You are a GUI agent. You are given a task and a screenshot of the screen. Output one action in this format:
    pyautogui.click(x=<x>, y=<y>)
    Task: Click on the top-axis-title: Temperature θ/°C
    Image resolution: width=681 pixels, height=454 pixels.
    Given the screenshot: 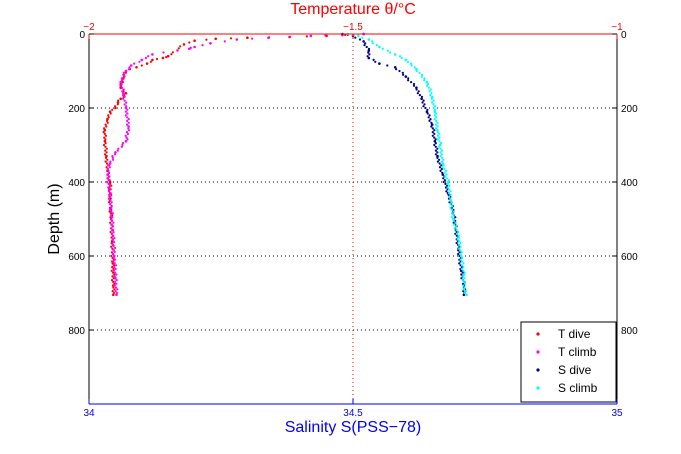 What is the action you would take?
    pyautogui.click(x=353, y=9)
    